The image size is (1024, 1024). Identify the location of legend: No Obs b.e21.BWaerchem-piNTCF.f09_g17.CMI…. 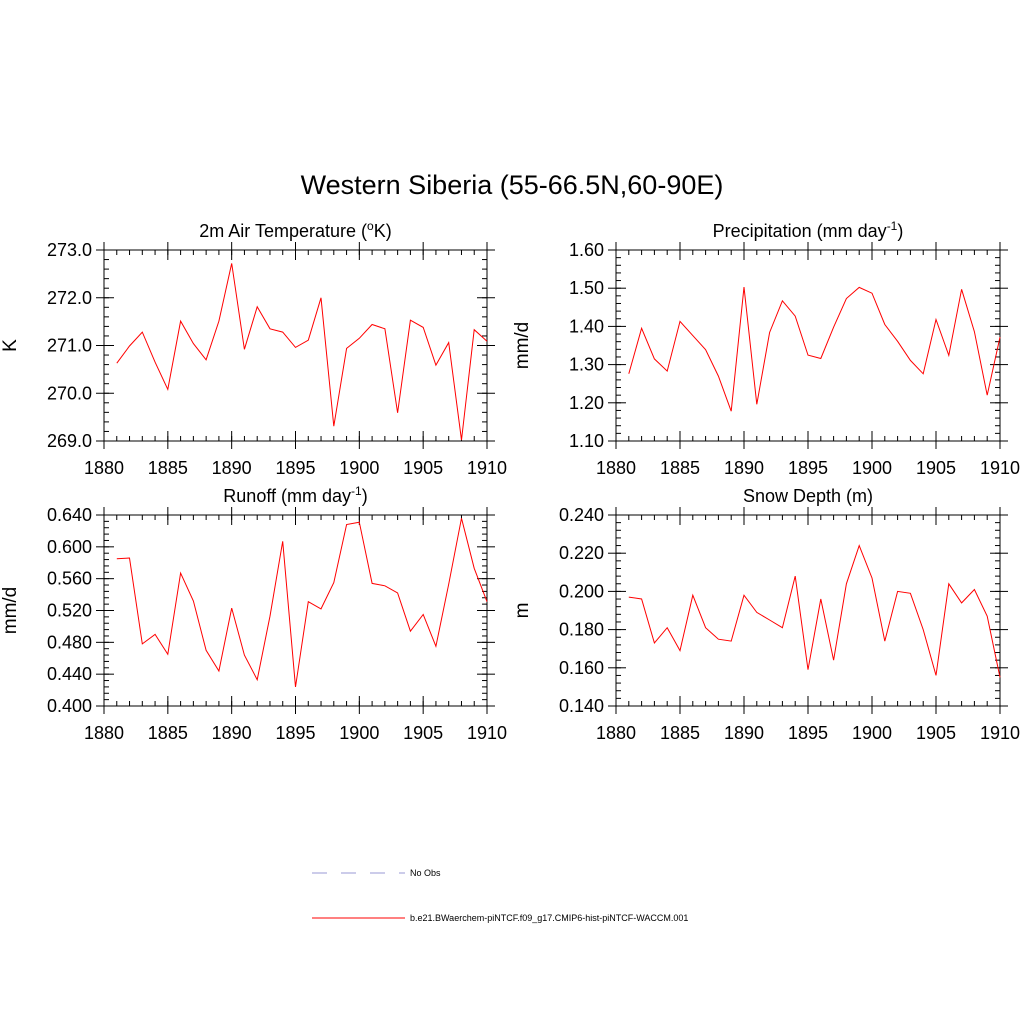
(500, 895).